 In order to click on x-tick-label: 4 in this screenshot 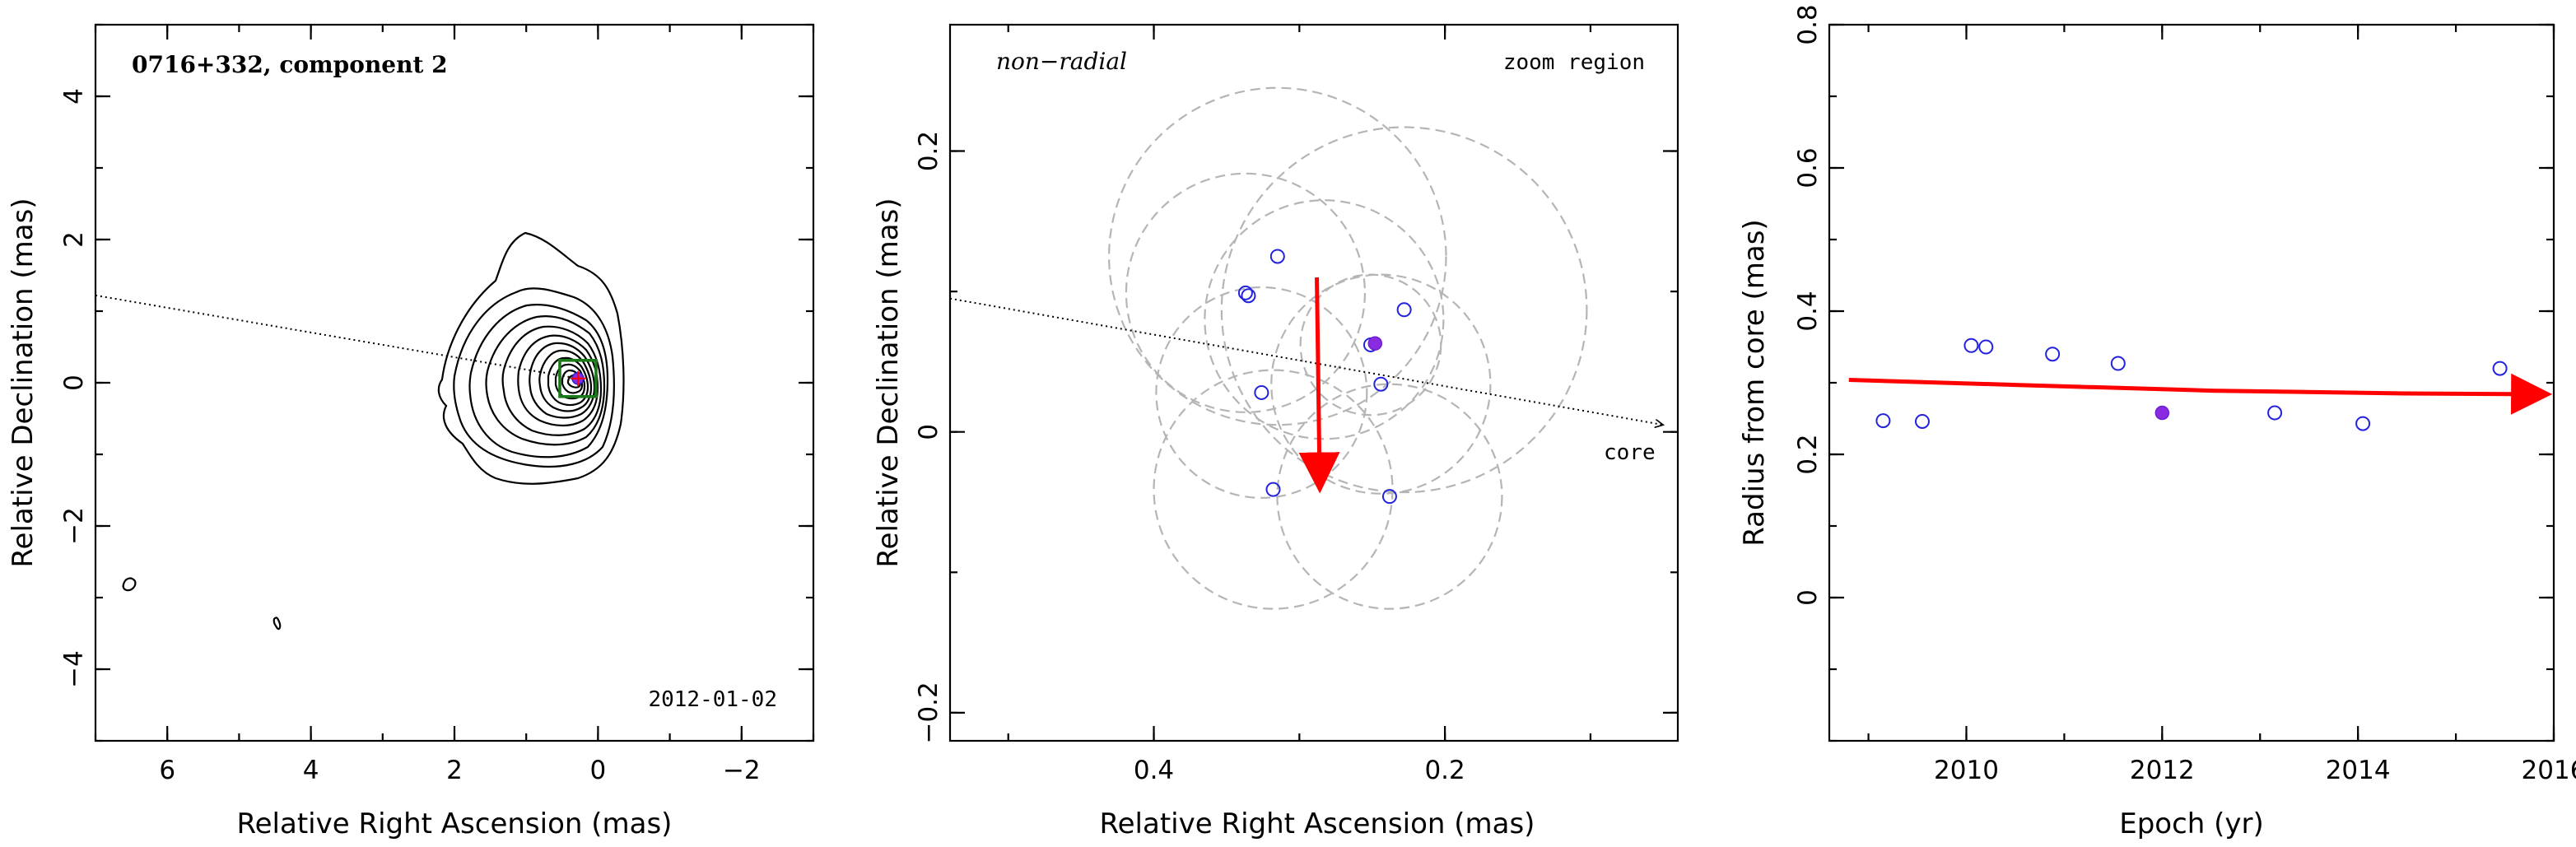, I will do `click(311, 770)`.